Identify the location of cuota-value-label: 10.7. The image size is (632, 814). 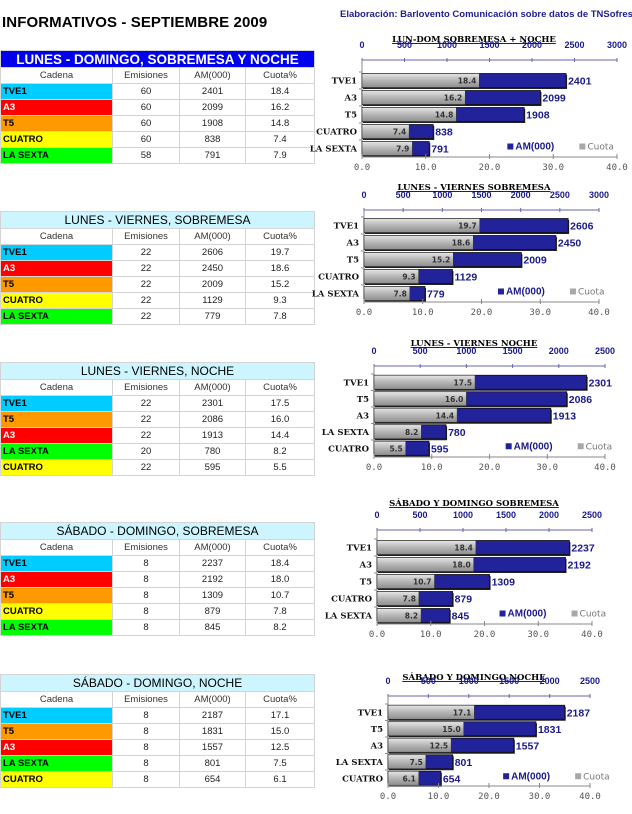
(422, 582).